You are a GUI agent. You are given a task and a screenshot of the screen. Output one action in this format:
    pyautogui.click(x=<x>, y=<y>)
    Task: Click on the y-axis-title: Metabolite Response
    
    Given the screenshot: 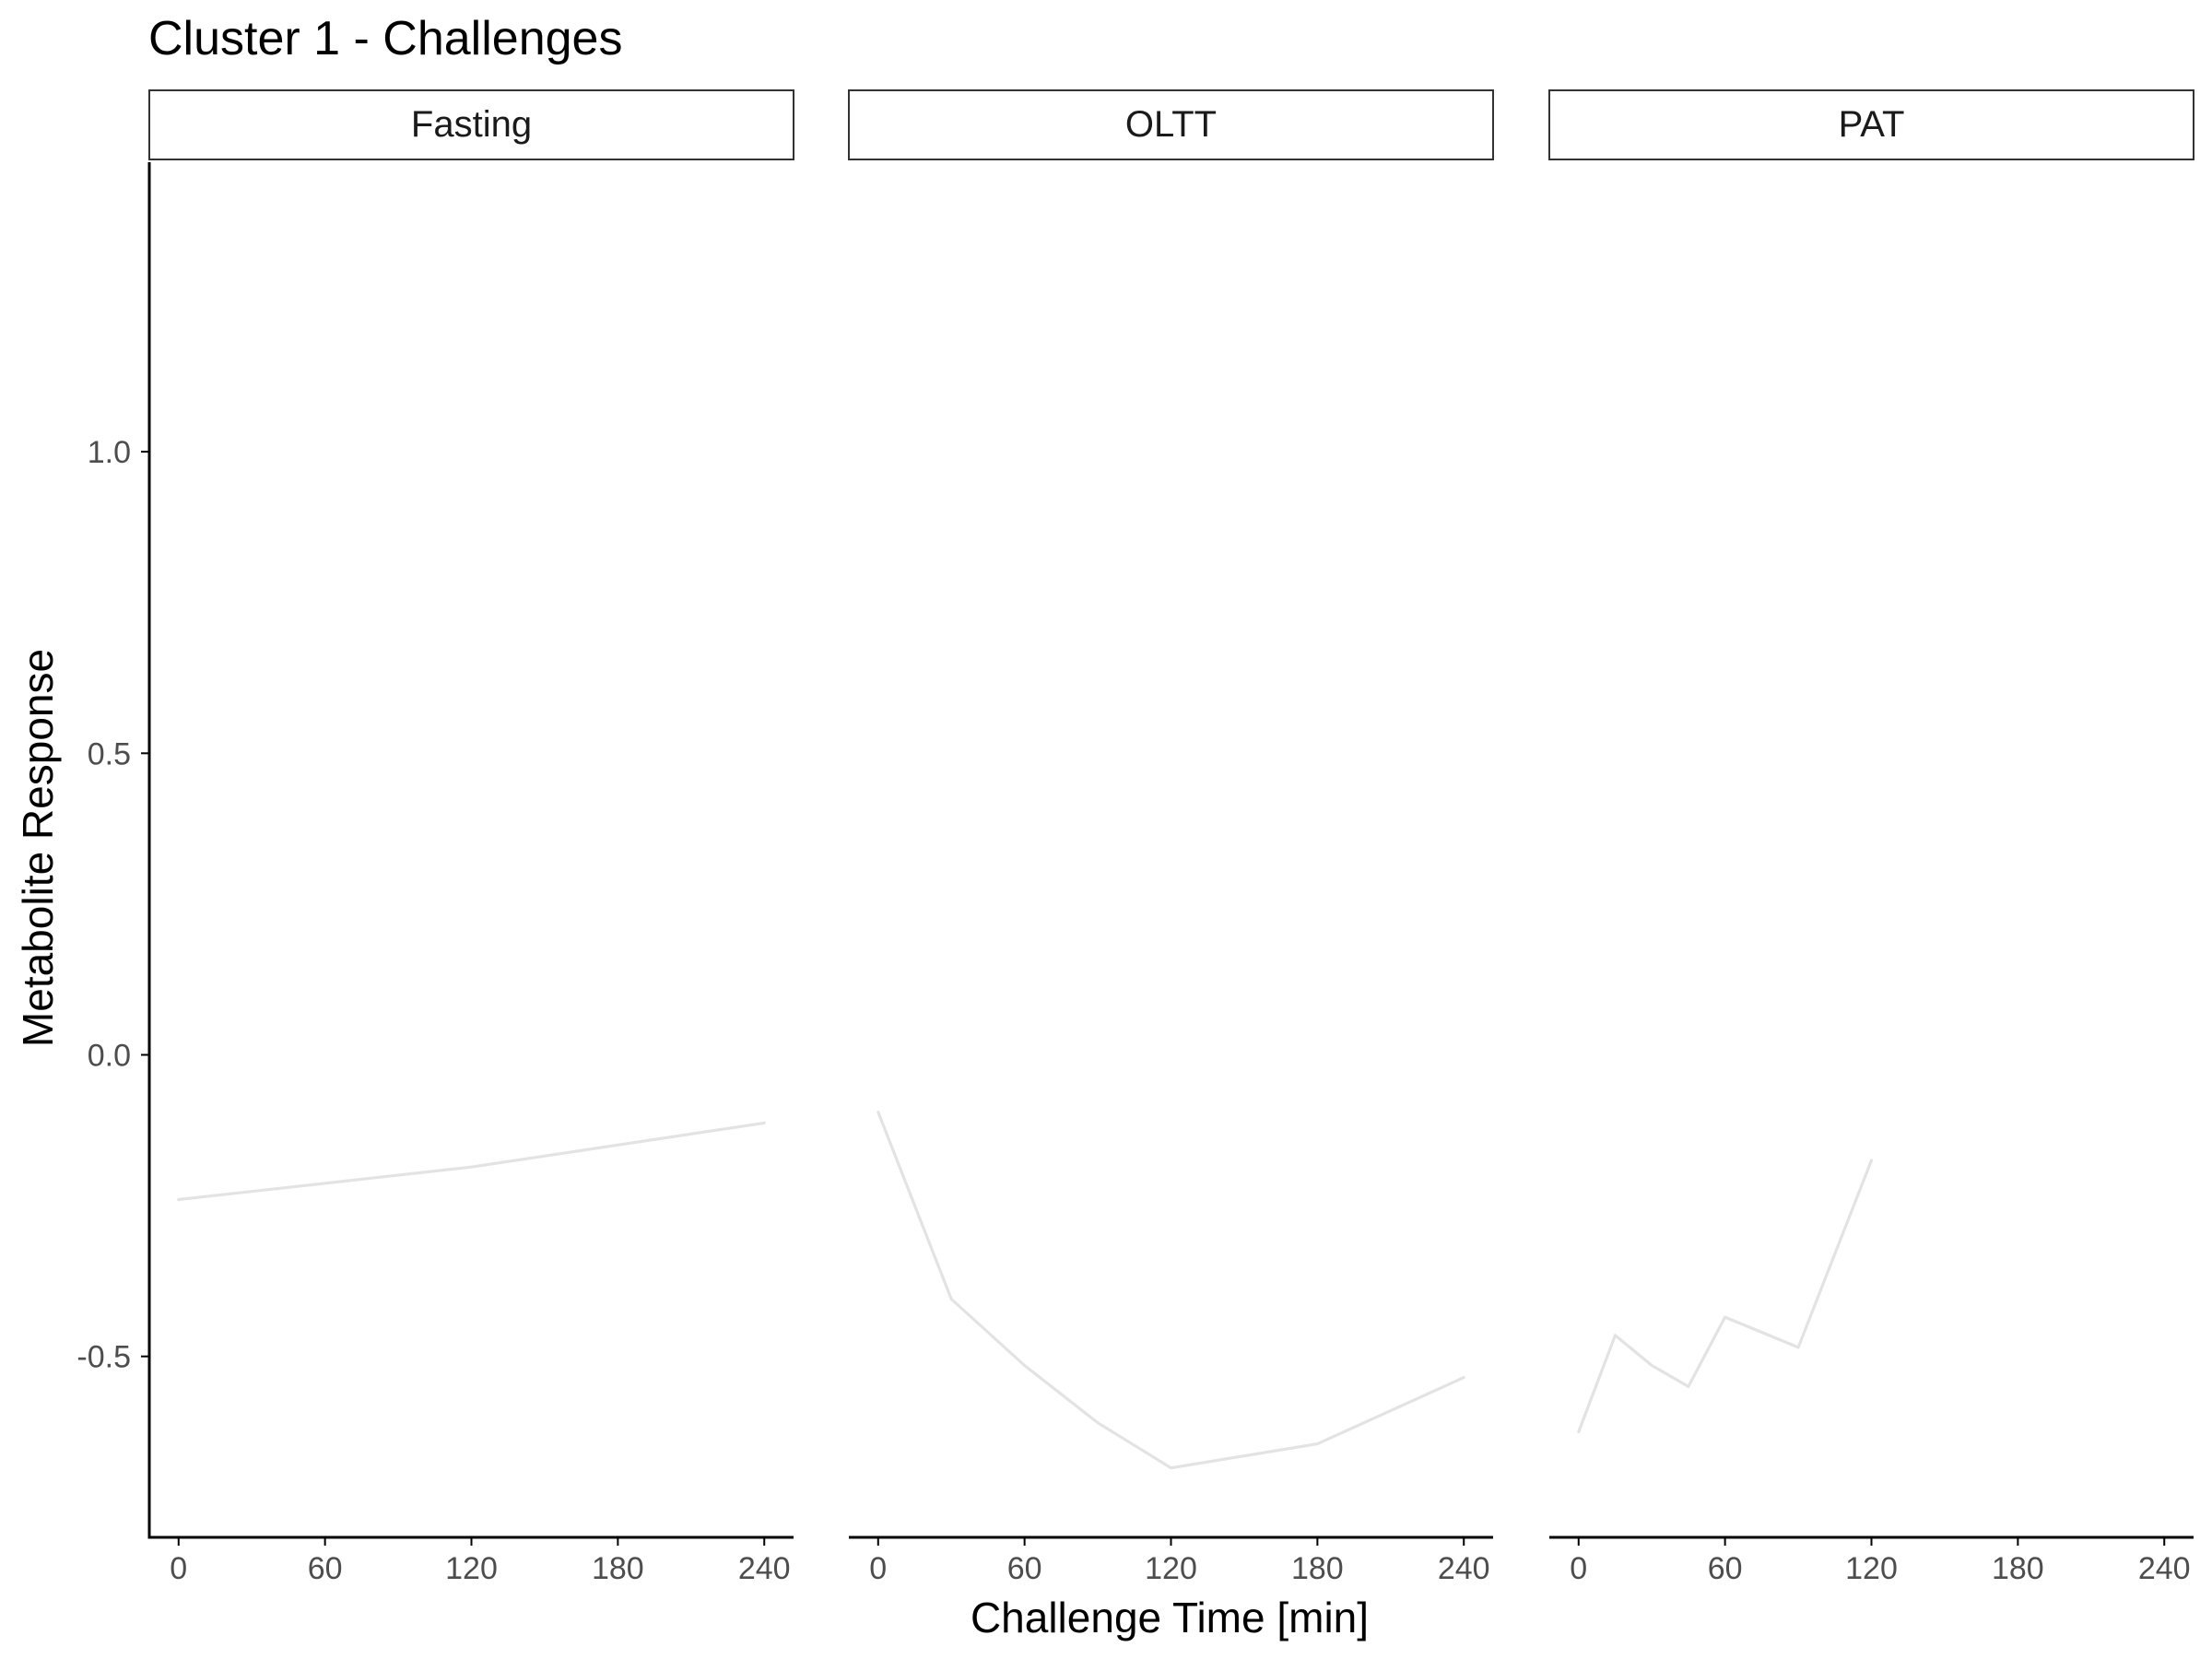 What is the action you would take?
    pyautogui.click(x=38, y=848)
    